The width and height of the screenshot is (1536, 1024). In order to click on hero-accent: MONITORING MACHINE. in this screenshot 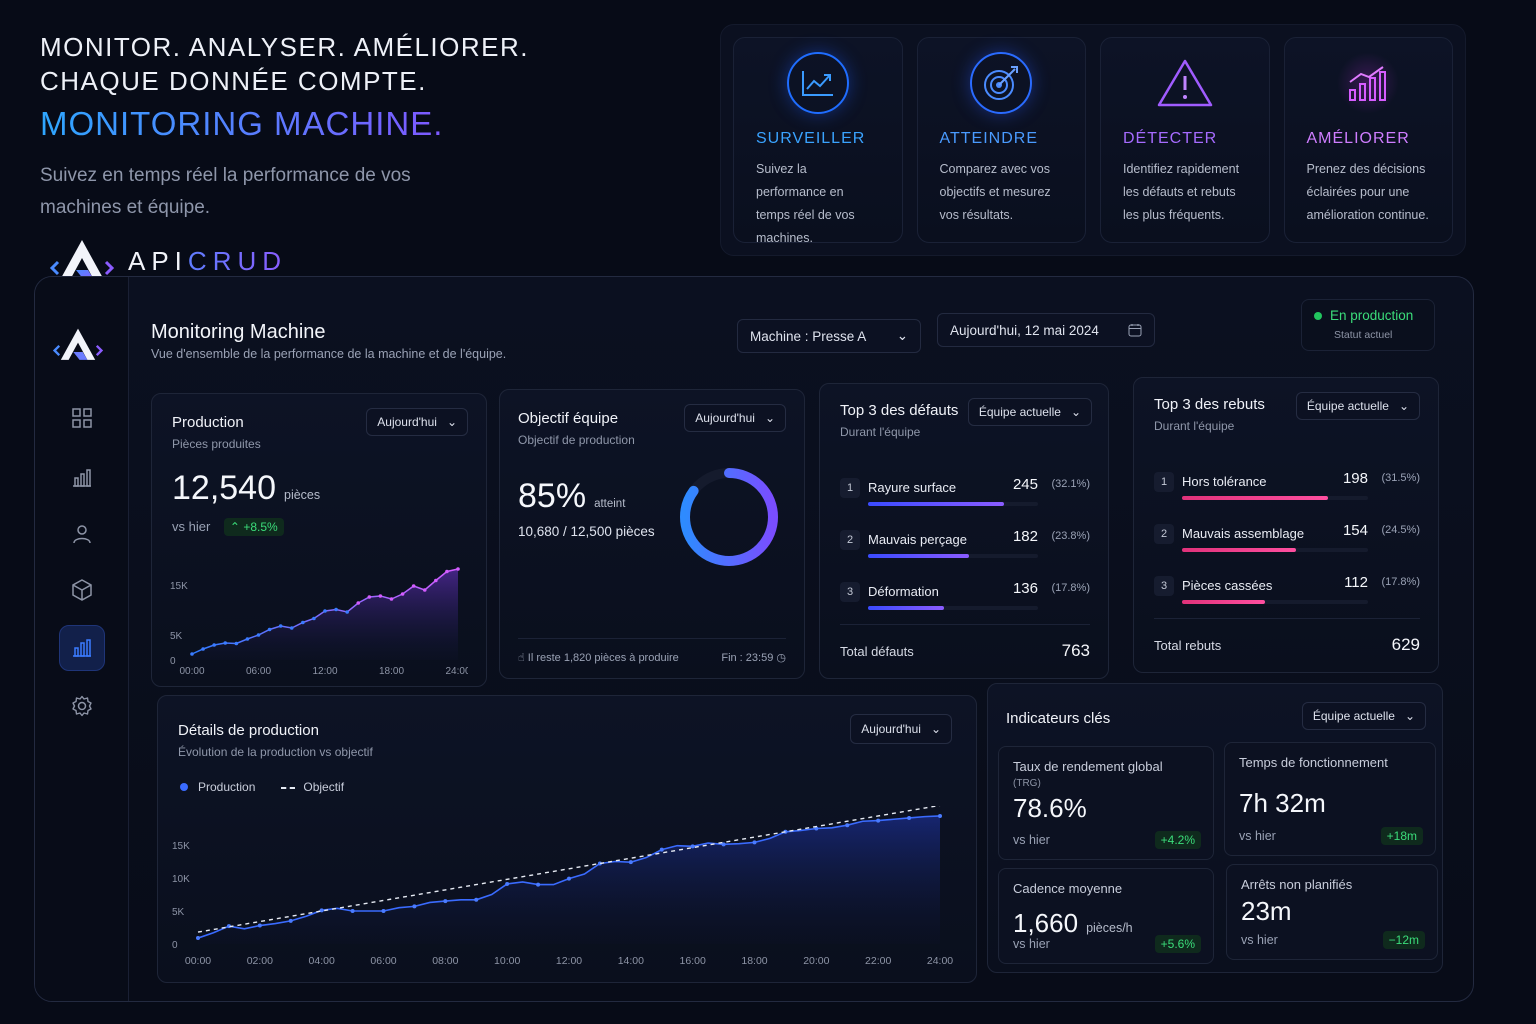, I will do `click(360, 124)`.